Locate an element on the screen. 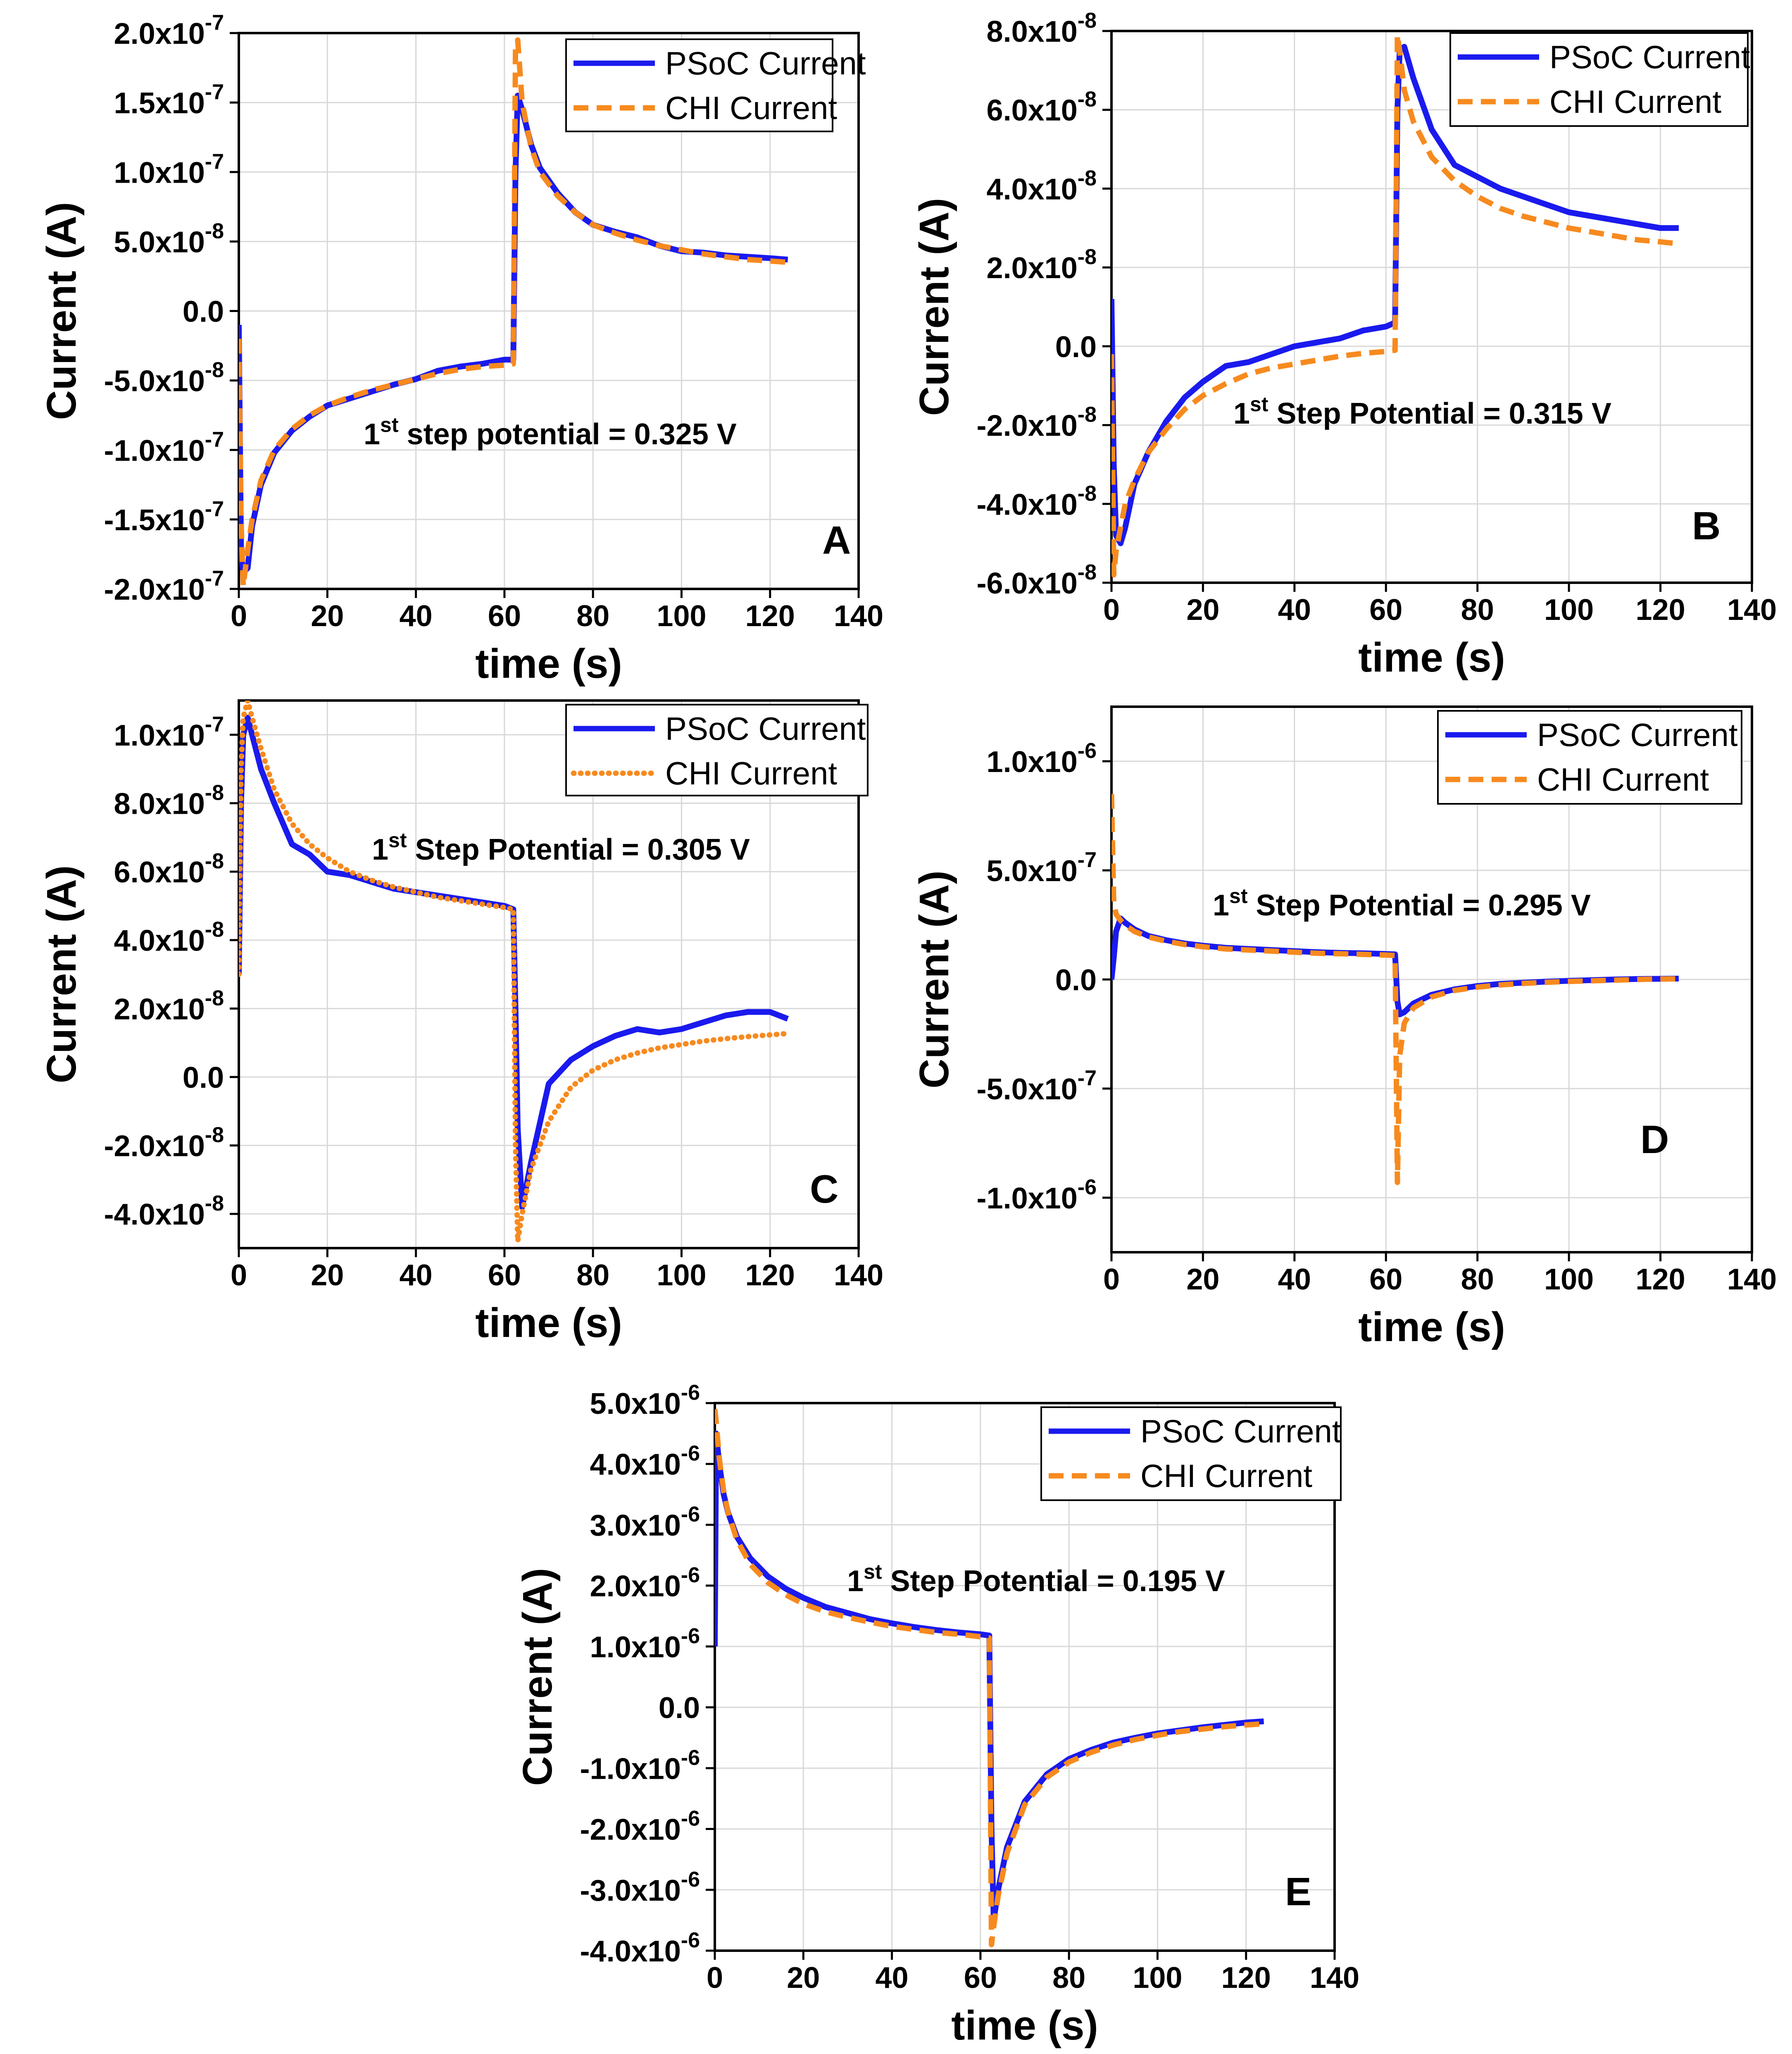 This screenshot has height=2054, width=1792. y-tick-label: 3.0x10⁻⁶ is located at coordinates (645, 1522).